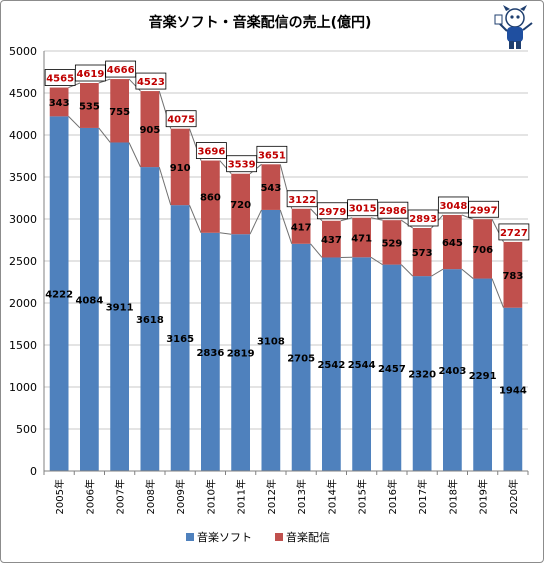 The width and height of the screenshot is (544, 563). What do you see at coordinates (393, 211) in the screenshot?
I see `total-label: 2986` at bounding box center [393, 211].